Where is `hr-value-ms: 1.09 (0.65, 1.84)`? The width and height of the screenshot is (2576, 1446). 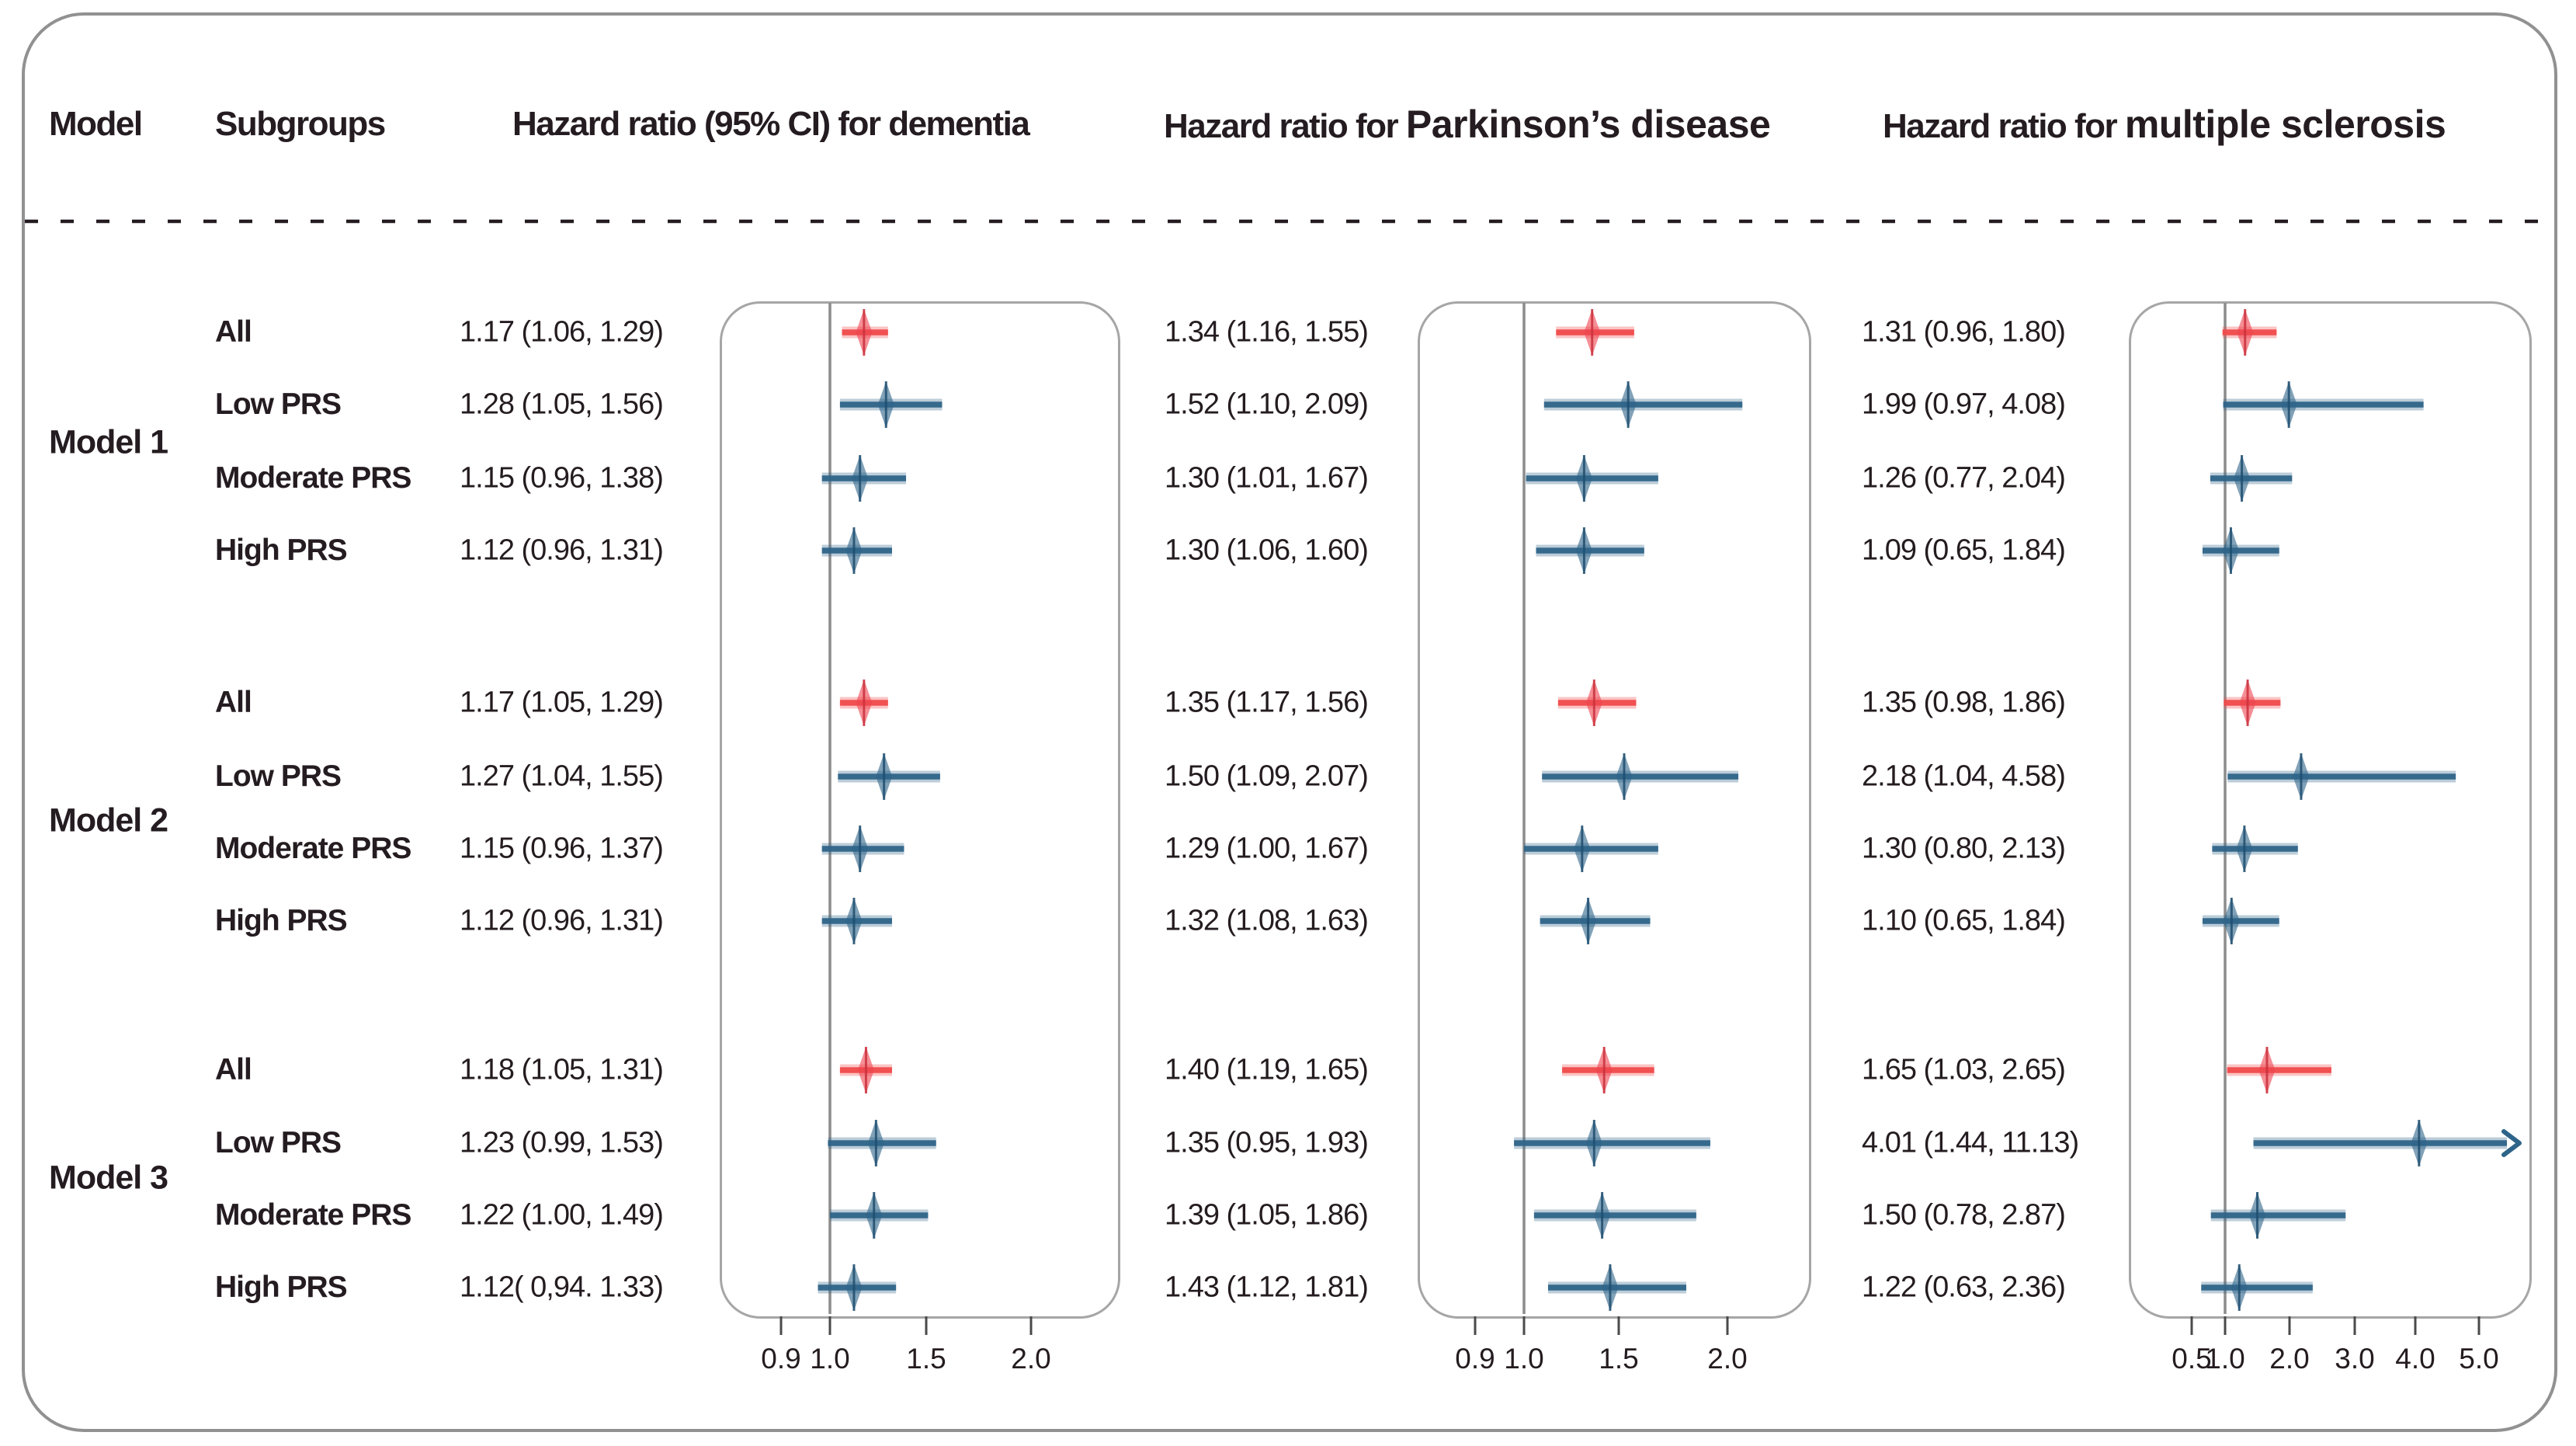
hr-value-ms: 1.09 (0.65, 1.84) is located at coordinates (1964, 551).